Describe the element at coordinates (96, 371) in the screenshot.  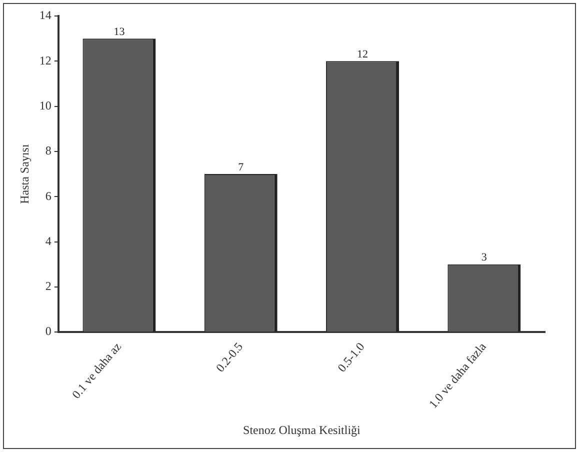
I see `x-tick-label: 0.1 ve daha az` at that location.